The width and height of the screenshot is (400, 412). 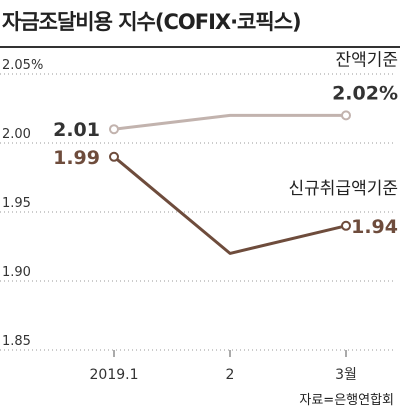 What do you see at coordinates (223, 366) in the screenshot?
I see `x-axis-ticks: 2019.1 2 3월` at bounding box center [223, 366].